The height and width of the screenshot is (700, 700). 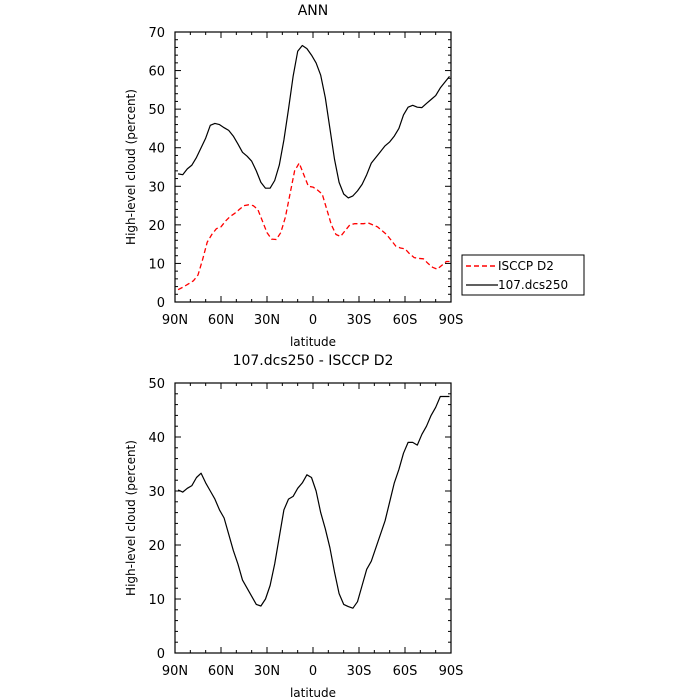 I want to click on legend: ISCCP D2 107.dcs250, so click(x=523, y=275).